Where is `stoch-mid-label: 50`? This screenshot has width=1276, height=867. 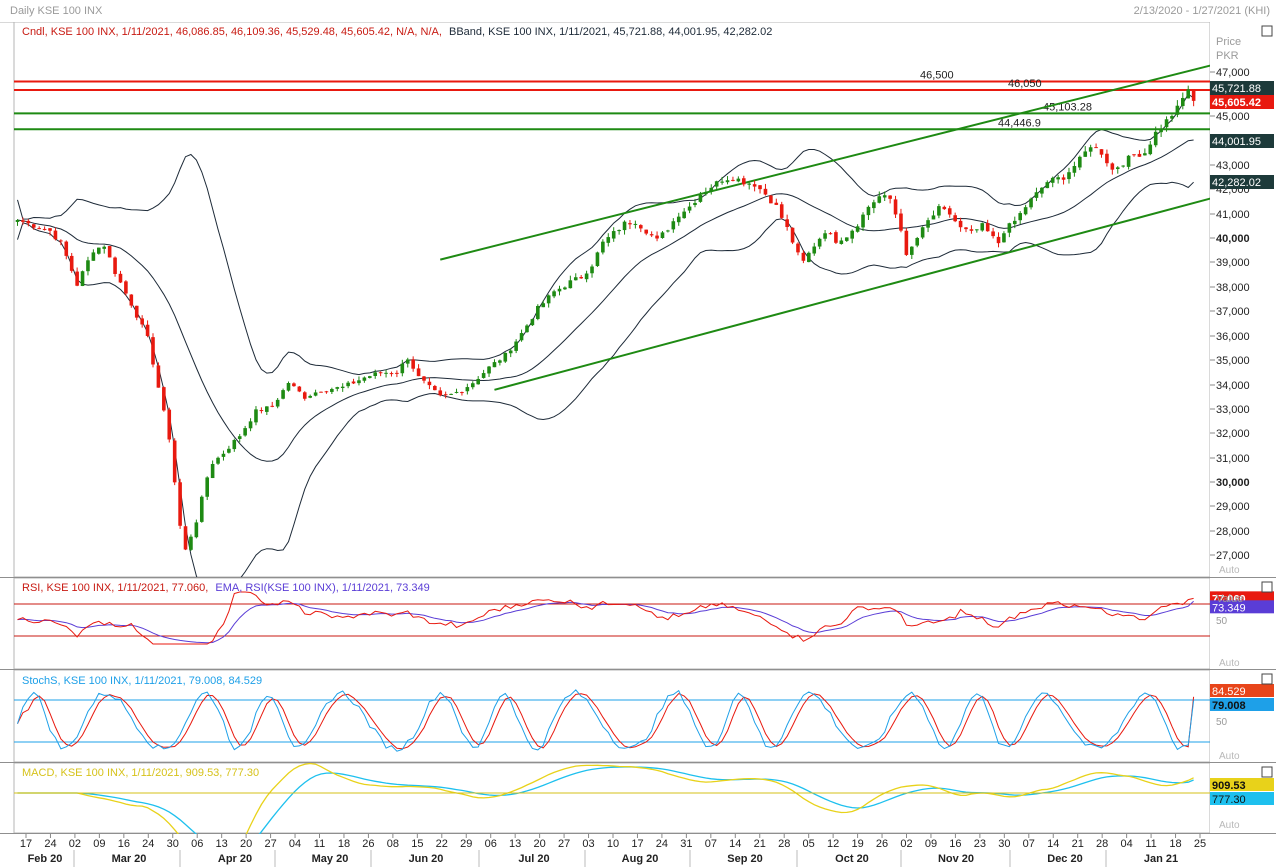 stoch-mid-label: 50 is located at coordinates (1222, 722).